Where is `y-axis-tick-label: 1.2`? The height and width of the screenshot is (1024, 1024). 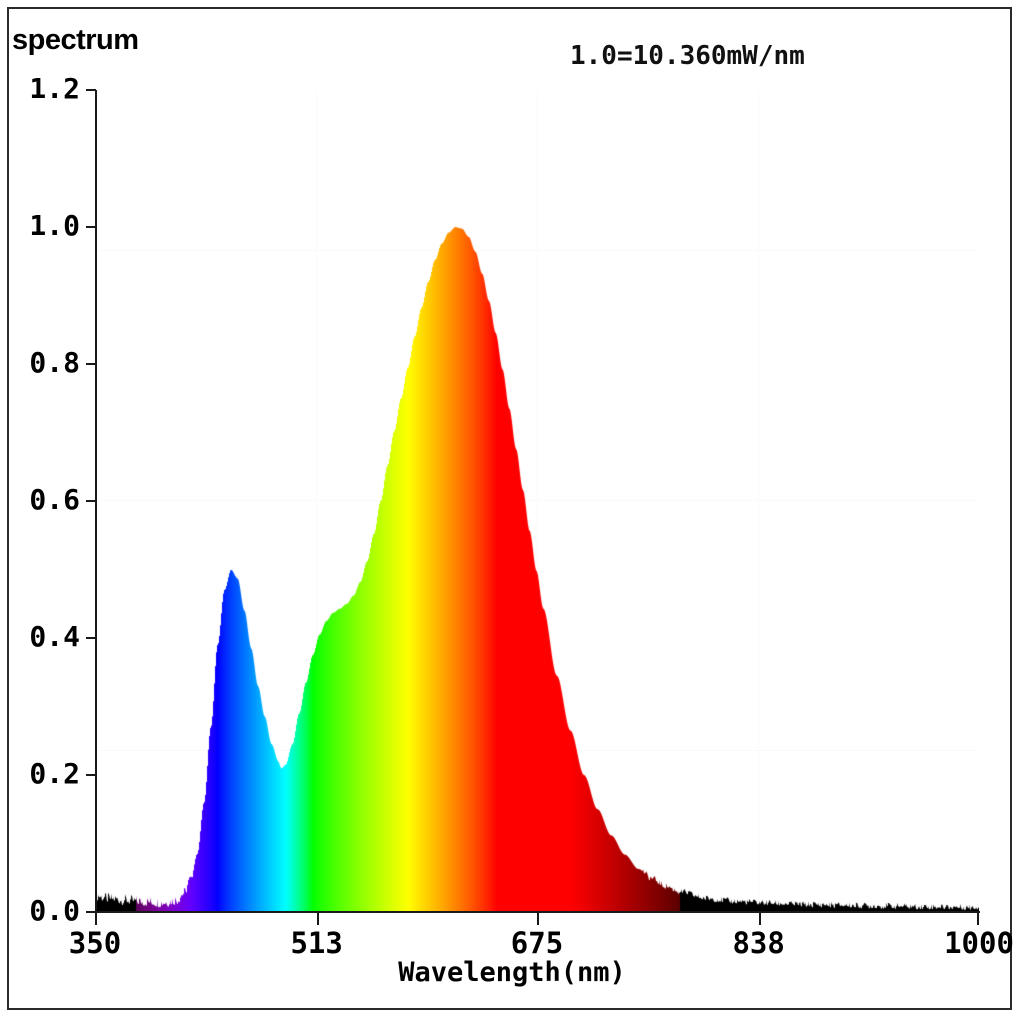
y-axis-tick-label: 1.2 is located at coordinates (54, 88).